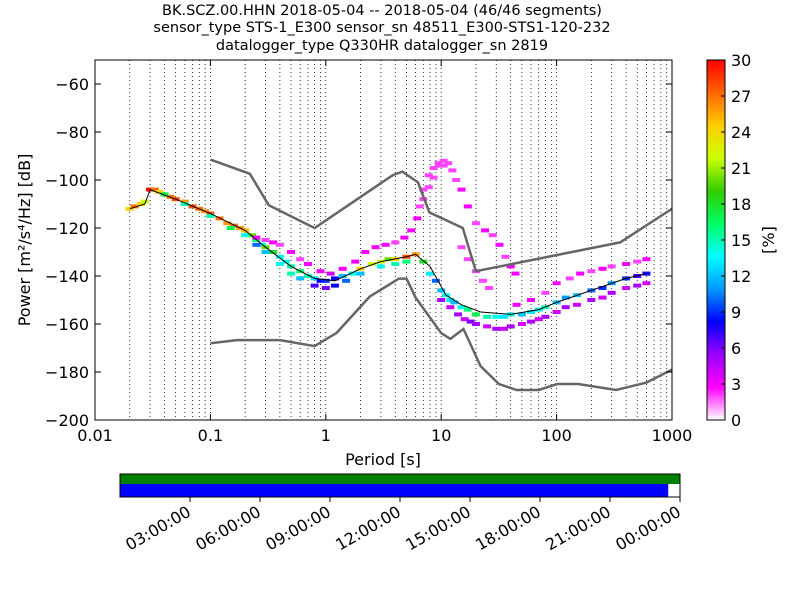 The height and width of the screenshot is (604, 800). Describe the element at coordinates (736, 348) in the screenshot. I see `colorbar-tick-label: 6` at that location.